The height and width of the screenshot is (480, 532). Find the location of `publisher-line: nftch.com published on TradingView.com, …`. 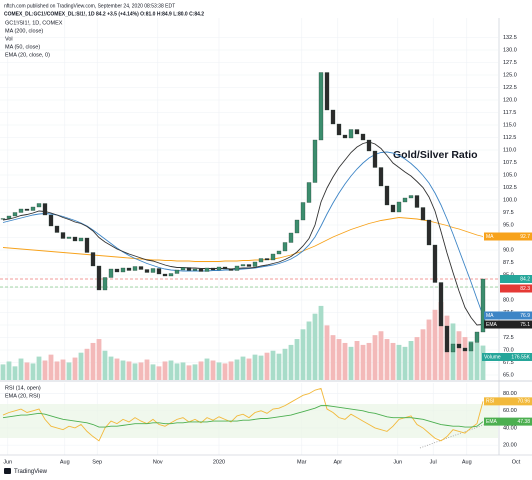

publisher-line: nftch.com published on TradingView.com, … is located at coordinates (89, 6).